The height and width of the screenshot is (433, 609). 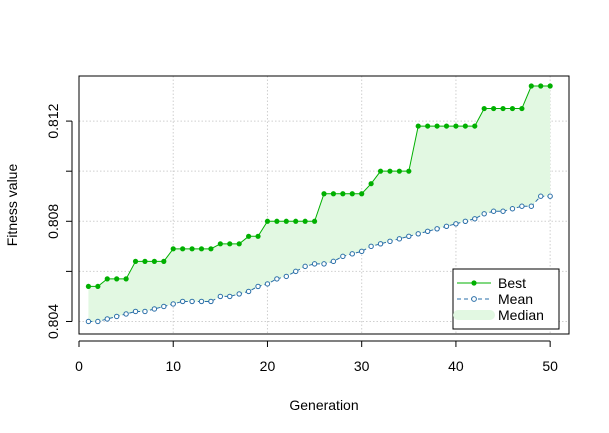 I want to click on legend-best-label: Best, so click(x=512, y=283).